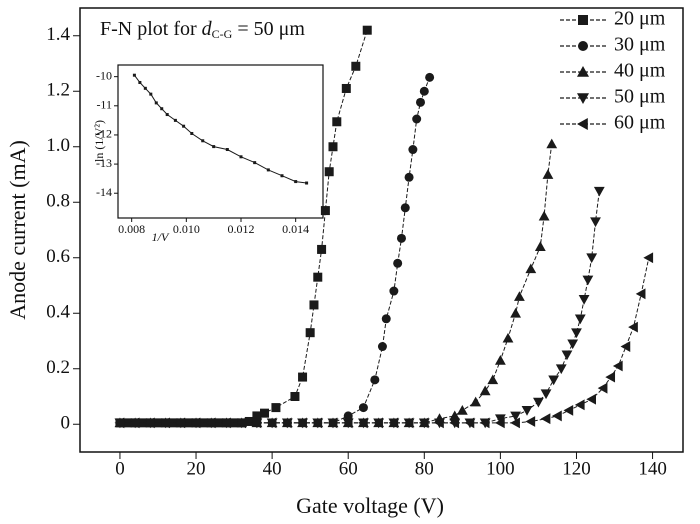 The height and width of the screenshot is (524, 700). I want to click on y-tick-label: 0.8, so click(58, 201).